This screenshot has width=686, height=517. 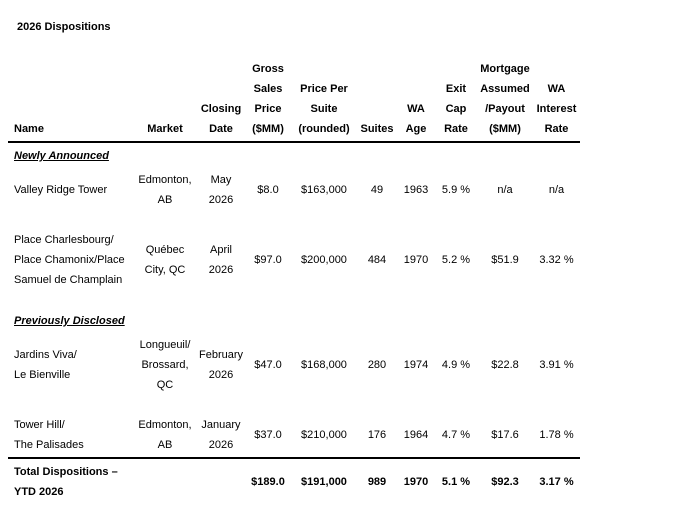 What do you see at coordinates (324, 365) in the screenshot?
I see `cell-line: $168,000` at bounding box center [324, 365].